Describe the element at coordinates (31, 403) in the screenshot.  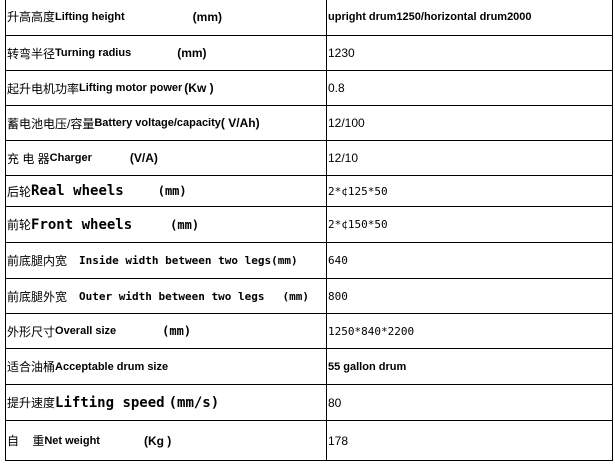
I see `label-zh: 提升速度` at that location.